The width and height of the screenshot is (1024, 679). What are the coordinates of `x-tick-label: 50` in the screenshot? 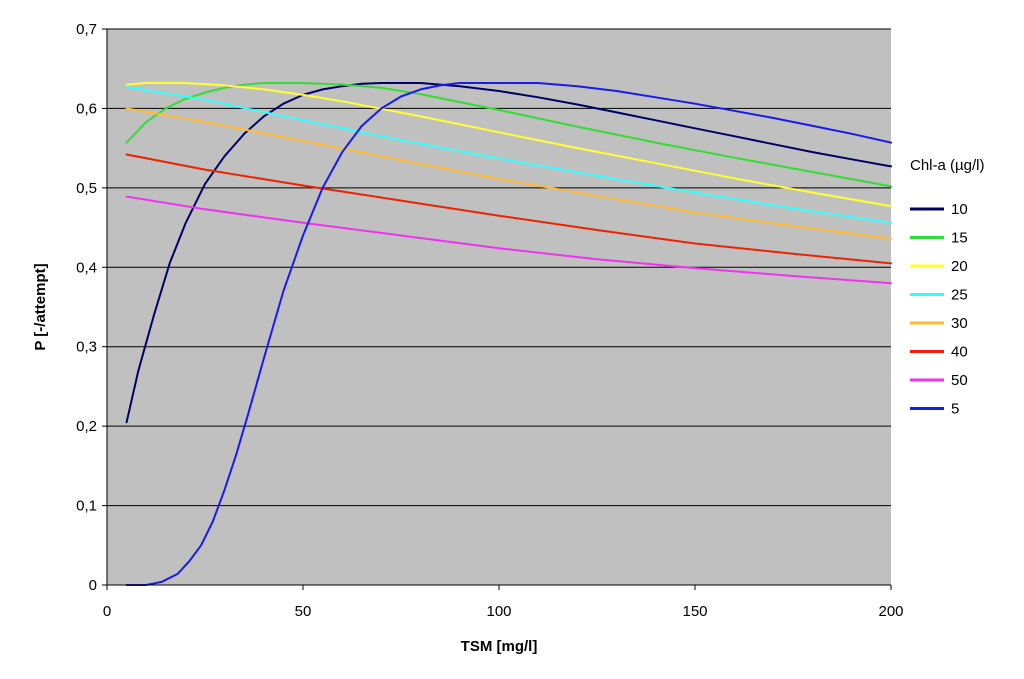 It's located at (303, 611).